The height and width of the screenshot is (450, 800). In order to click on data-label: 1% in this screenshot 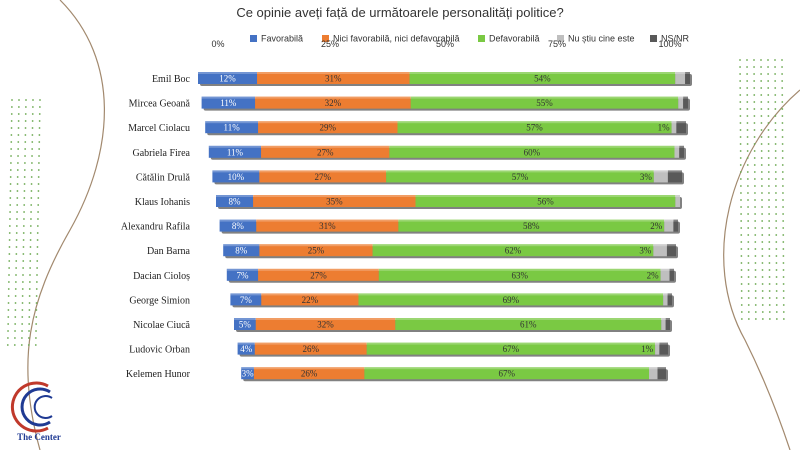, I will do `click(664, 128)`.